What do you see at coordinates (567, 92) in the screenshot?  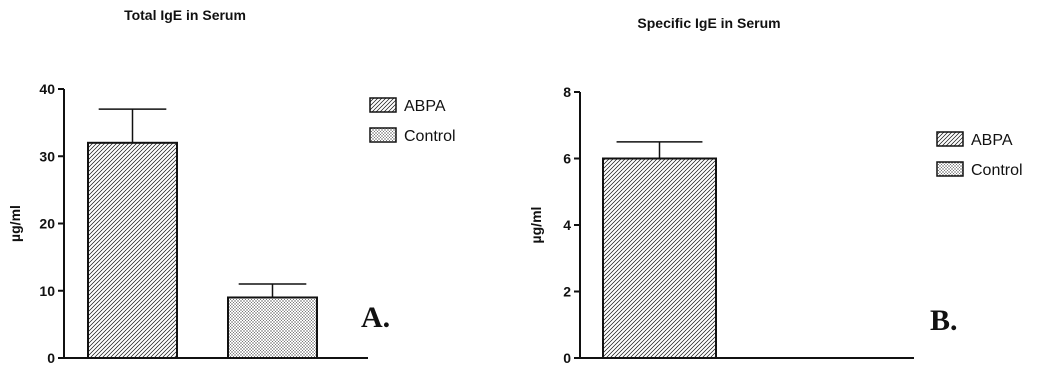 I see `y-tick-label: 8` at bounding box center [567, 92].